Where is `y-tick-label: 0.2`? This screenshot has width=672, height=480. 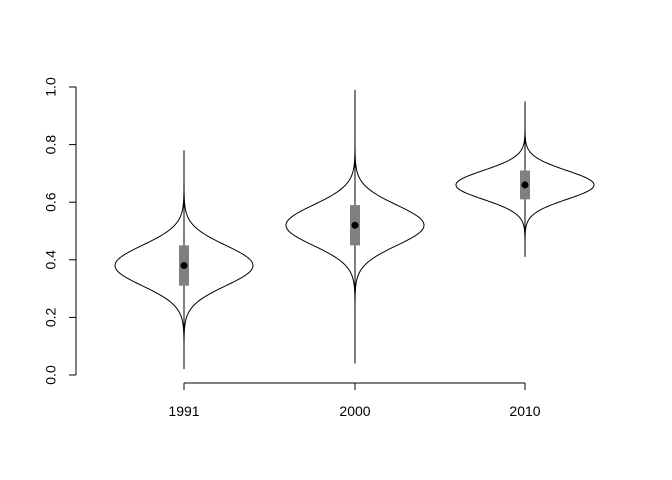 y-tick-label: 0.2 is located at coordinates (51, 317).